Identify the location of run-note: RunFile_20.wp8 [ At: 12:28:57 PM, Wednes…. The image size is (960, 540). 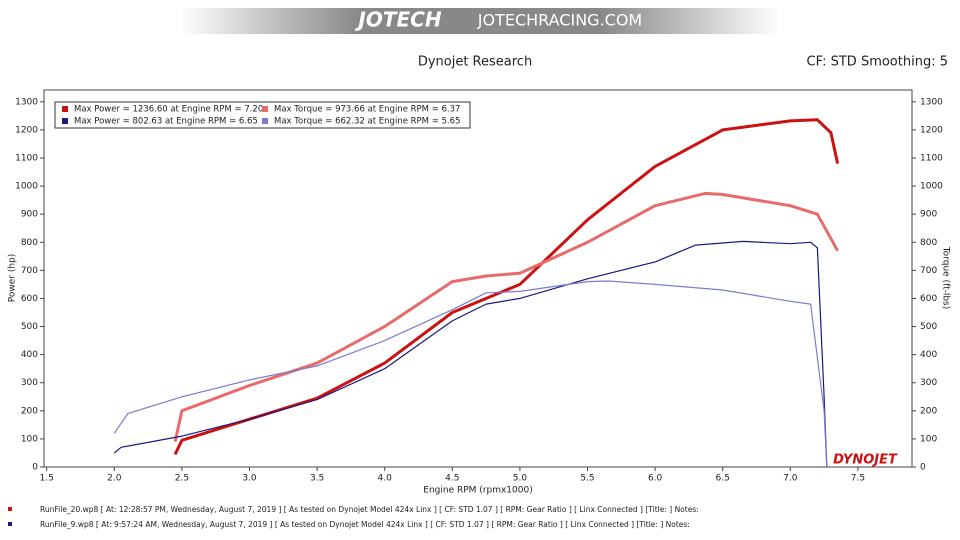
(369, 509).